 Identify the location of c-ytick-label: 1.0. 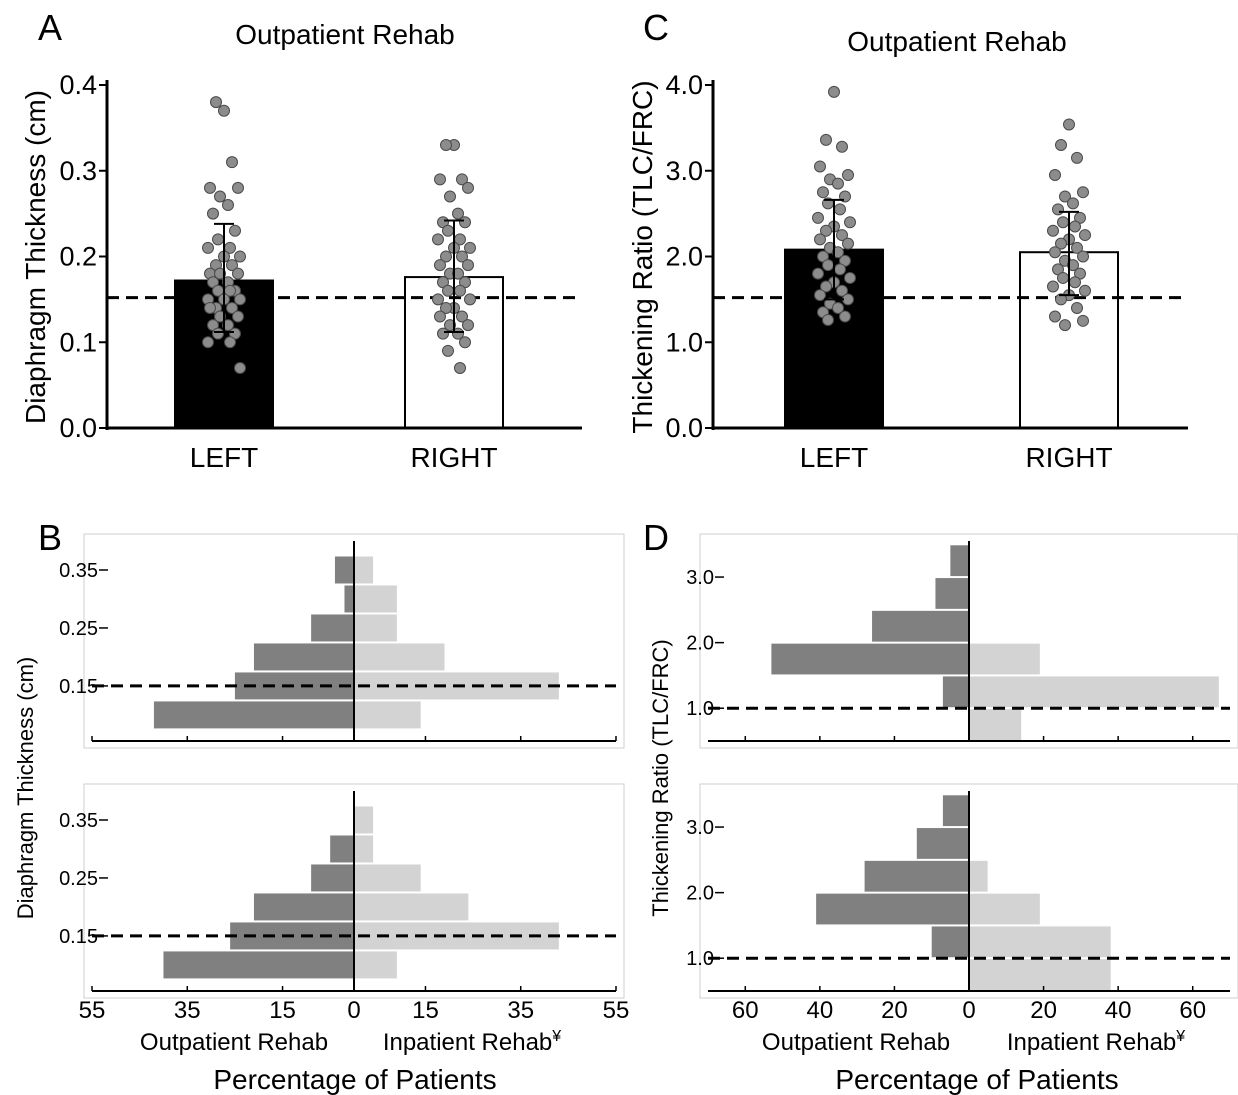
(684, 342).